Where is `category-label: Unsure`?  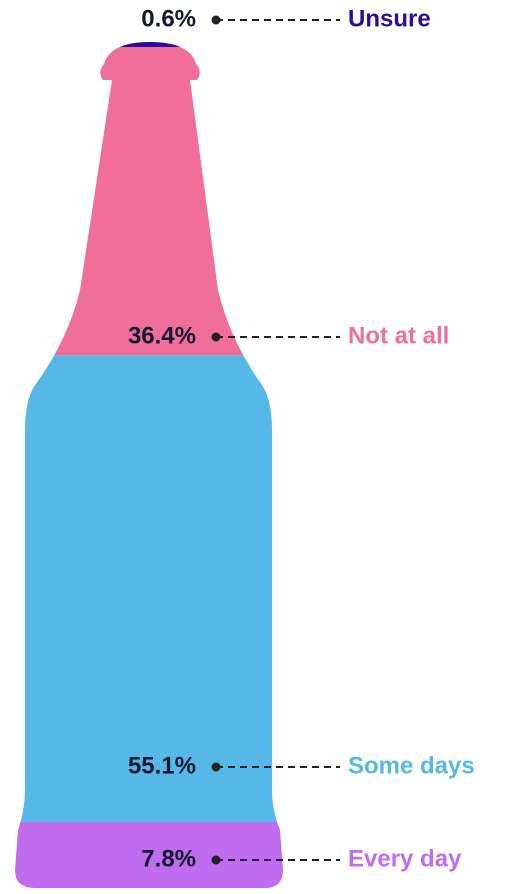
category-label: Unsure is located at coordinates (389, 18).